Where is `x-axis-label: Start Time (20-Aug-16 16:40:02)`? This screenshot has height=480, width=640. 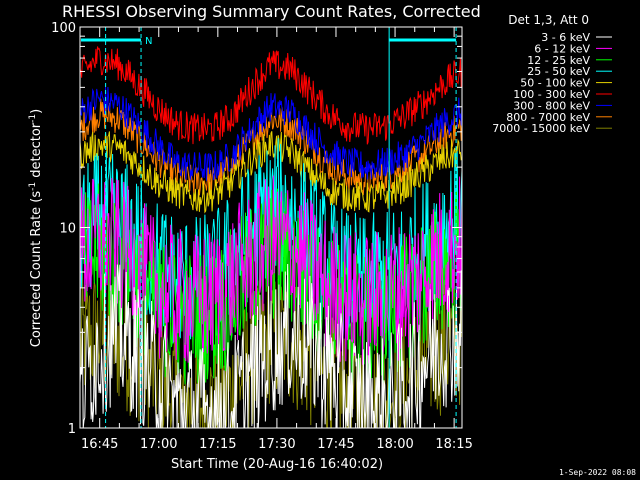 x-axis-label: Start Time (20-Aug-16 16:40:02) is located at coordinates (277, 464).